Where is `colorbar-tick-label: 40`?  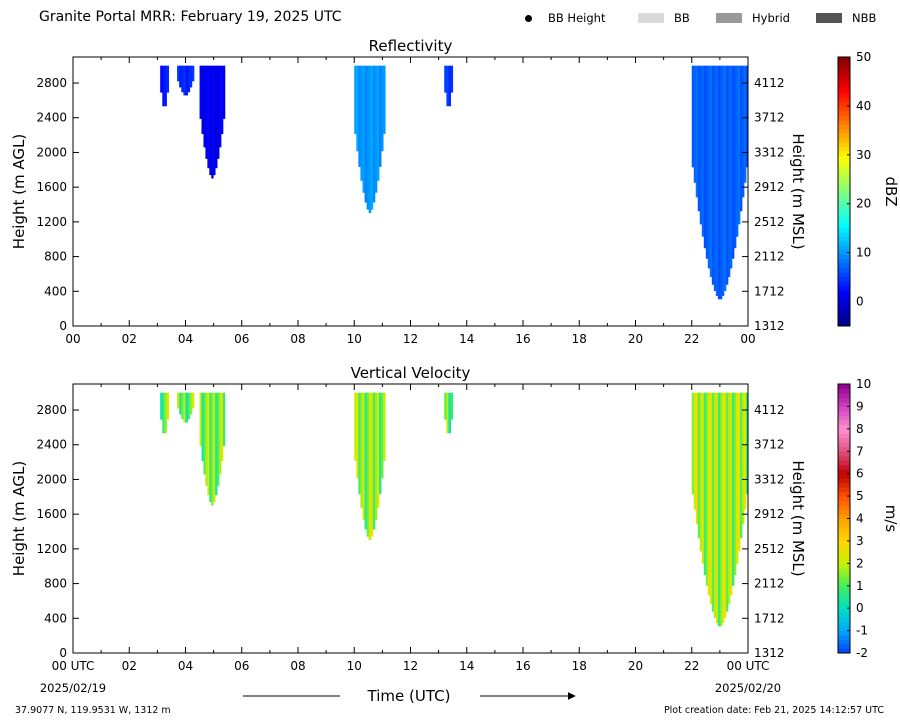 colorbar-tick-label: 40 is located at coordinates (863, 106).